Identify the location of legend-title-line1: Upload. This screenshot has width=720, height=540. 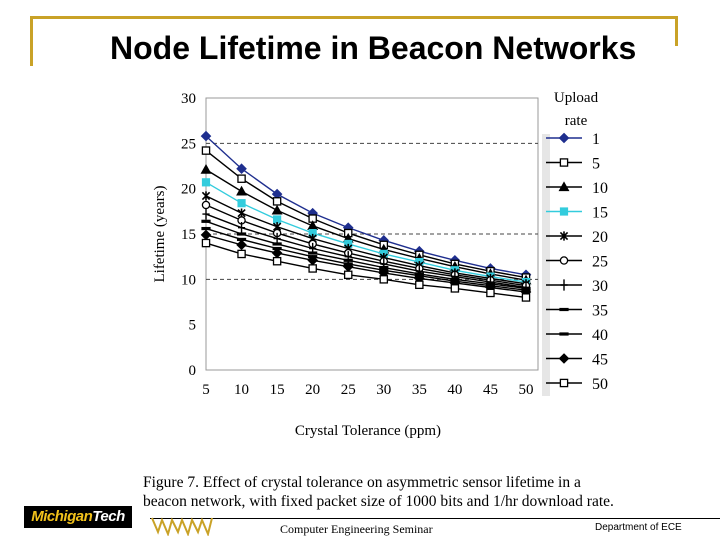
(576, 98).